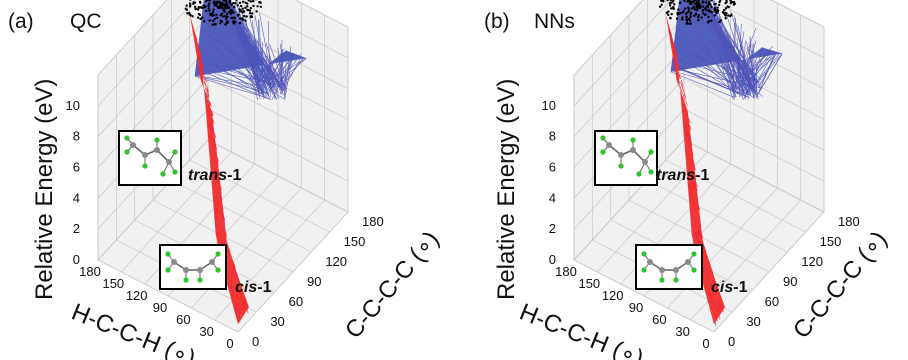 The image size is (908, 360). Describe the element at coordinates (86, 21) in the screenshot. I see `method-label: QC` at that location.